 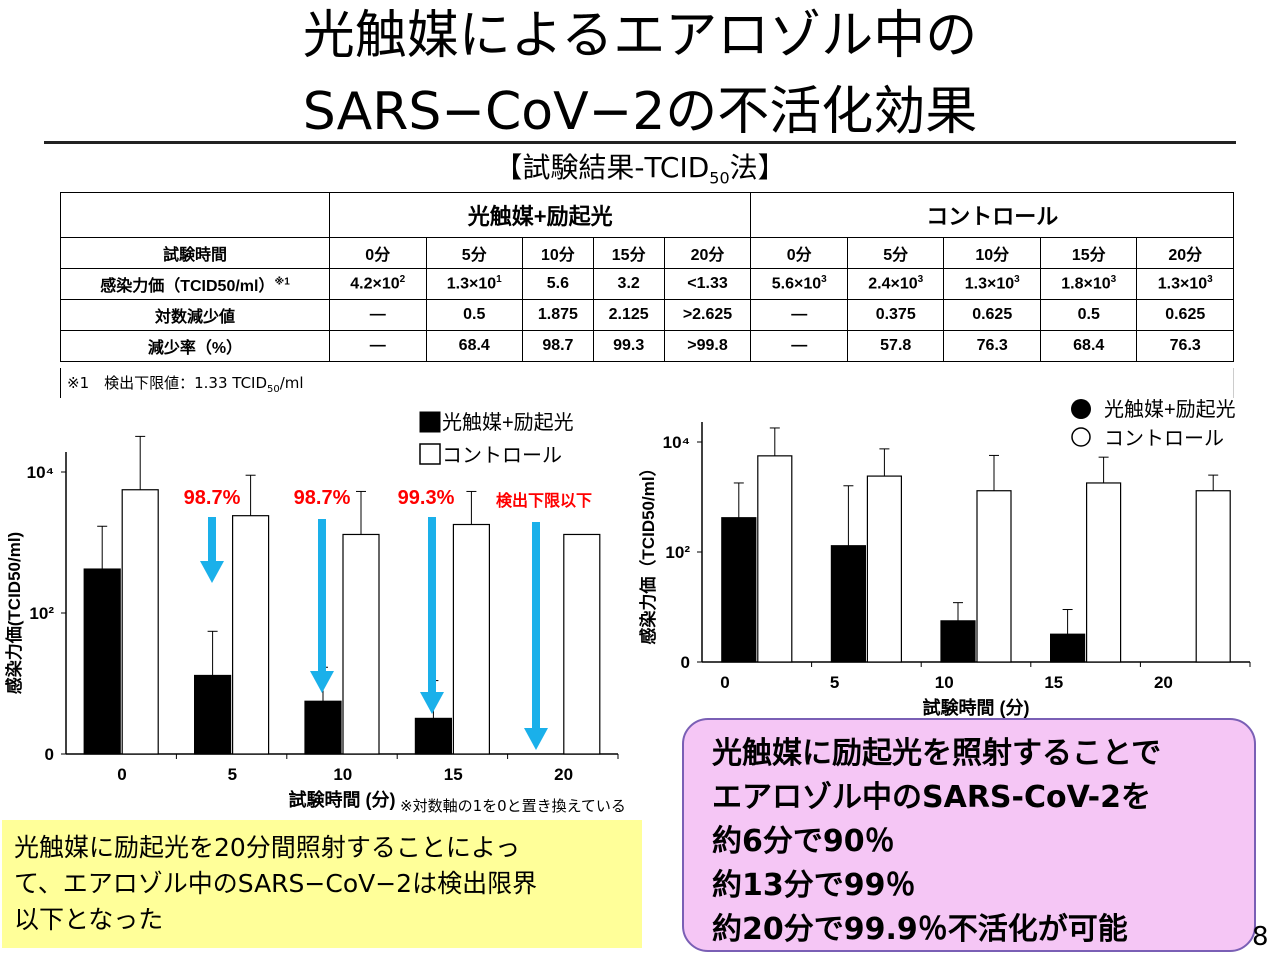 What do you see at coordinates (14, 613) in the screenshot?
I see `y-axis-label: 感染力価(TCID50/ml)` at bounding box center [14, 613].